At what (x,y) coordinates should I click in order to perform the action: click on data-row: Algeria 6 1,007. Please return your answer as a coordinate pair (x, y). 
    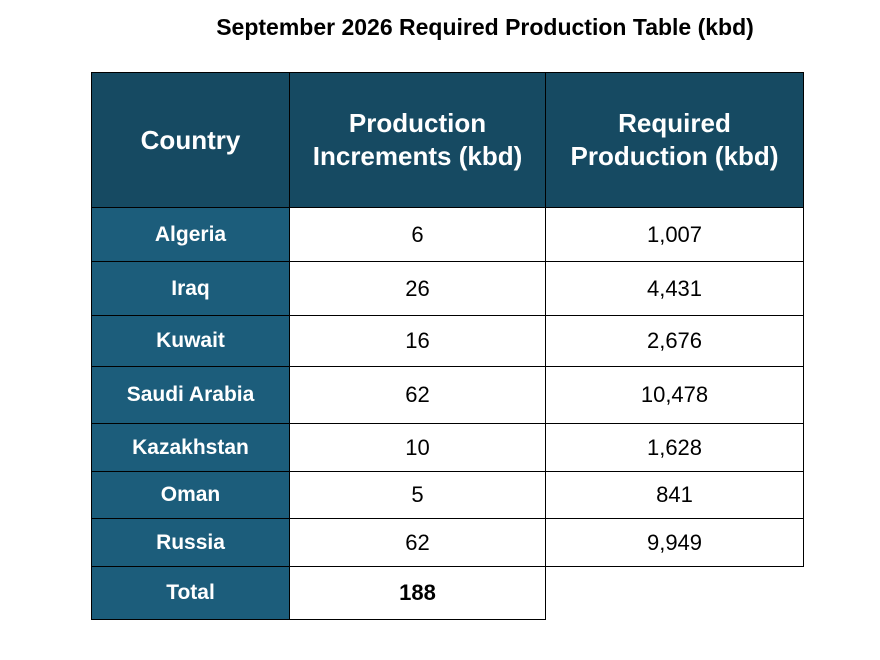
    Looking at the image, I should click on (447, 234).